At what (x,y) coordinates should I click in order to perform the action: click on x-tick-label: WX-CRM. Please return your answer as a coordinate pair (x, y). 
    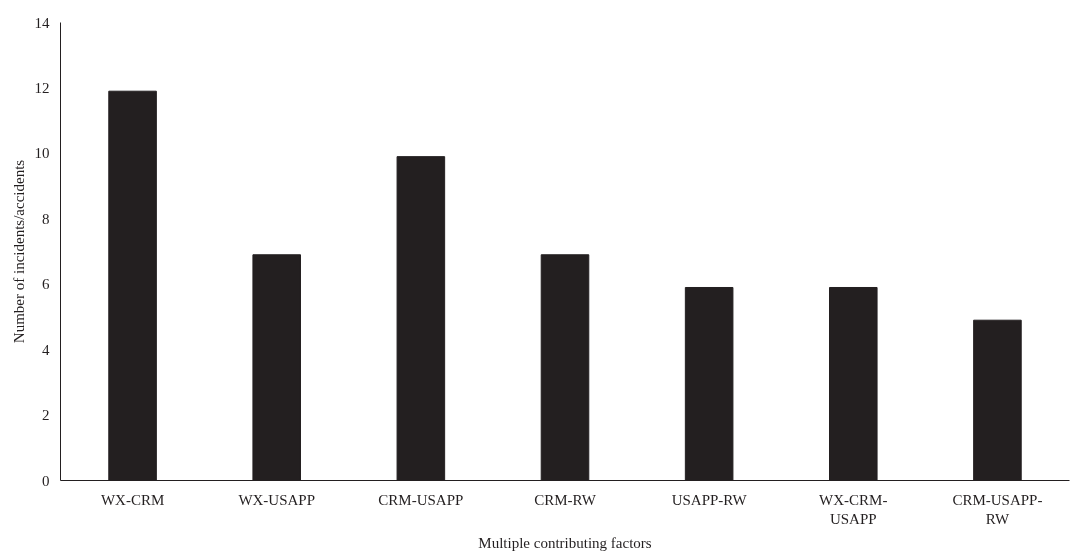
    Looking at the image, I should click on (132, 499).